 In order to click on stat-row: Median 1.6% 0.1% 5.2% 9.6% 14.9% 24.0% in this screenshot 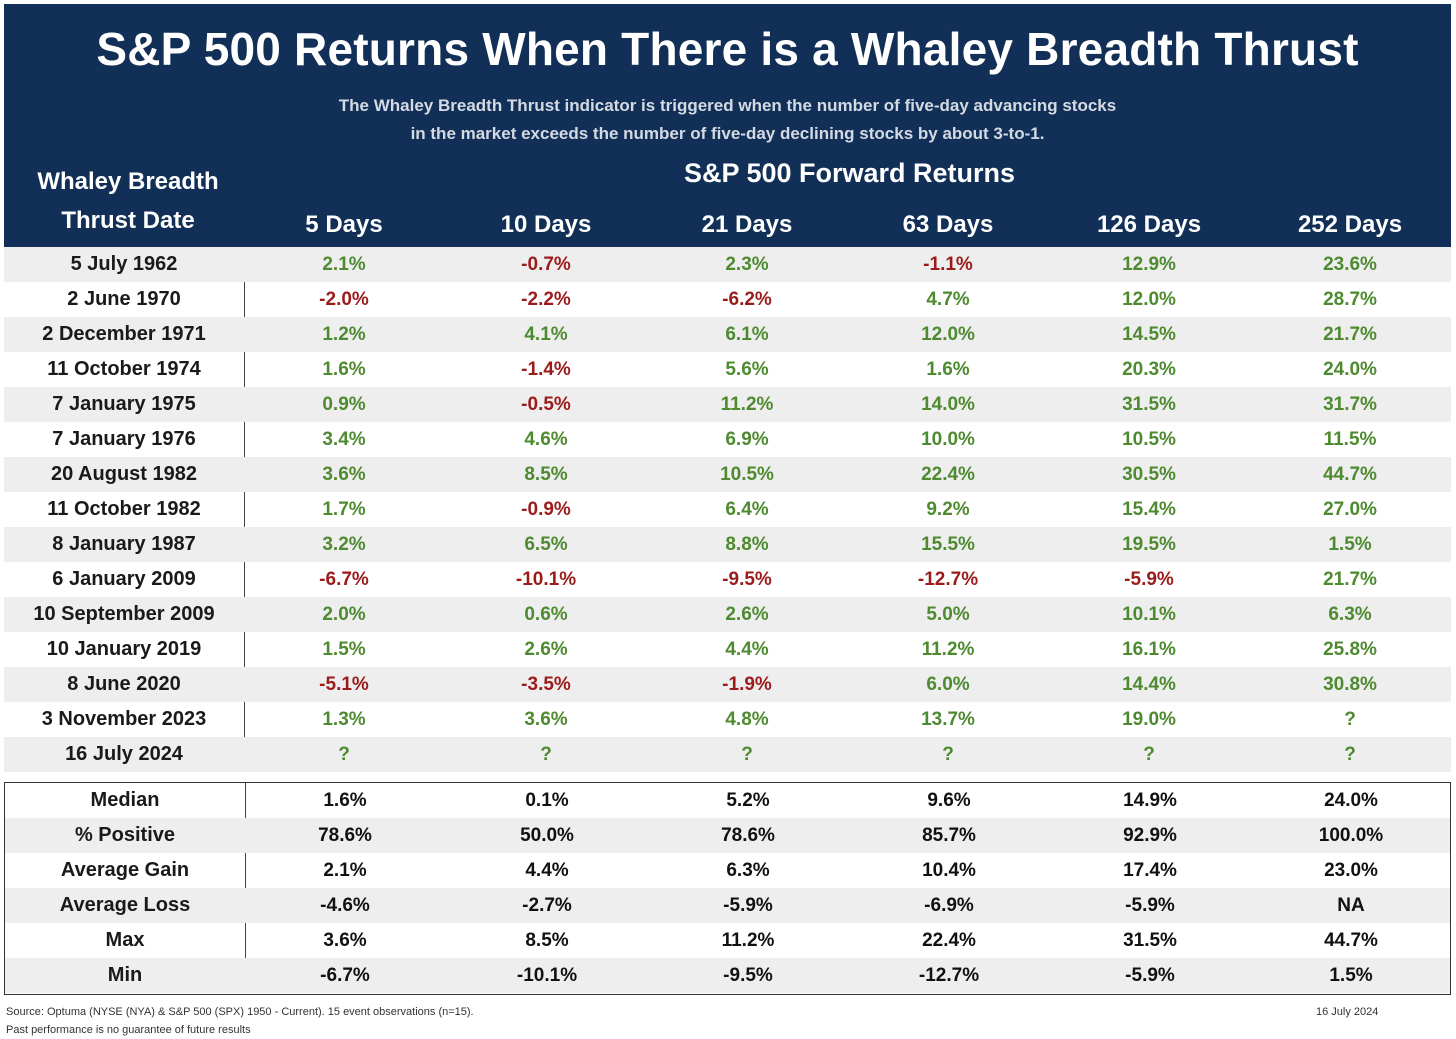, I will do `click(727, 800)`.